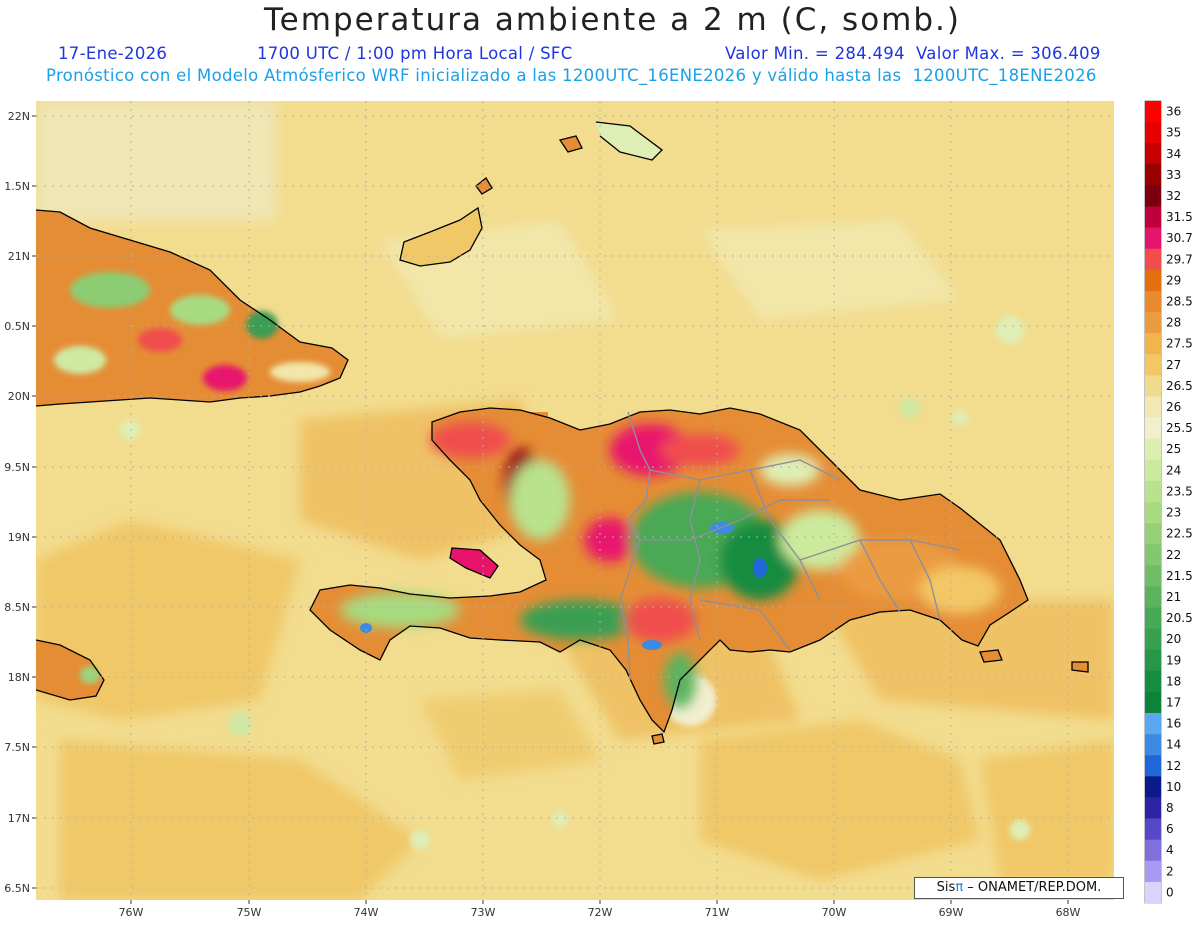 The height and width of the screenshot is (927, 1200). What do you see at coordinates (1173, 639) in the screenshot?
I see `colorbar-label: 20` at bounding box center [1173, 639].